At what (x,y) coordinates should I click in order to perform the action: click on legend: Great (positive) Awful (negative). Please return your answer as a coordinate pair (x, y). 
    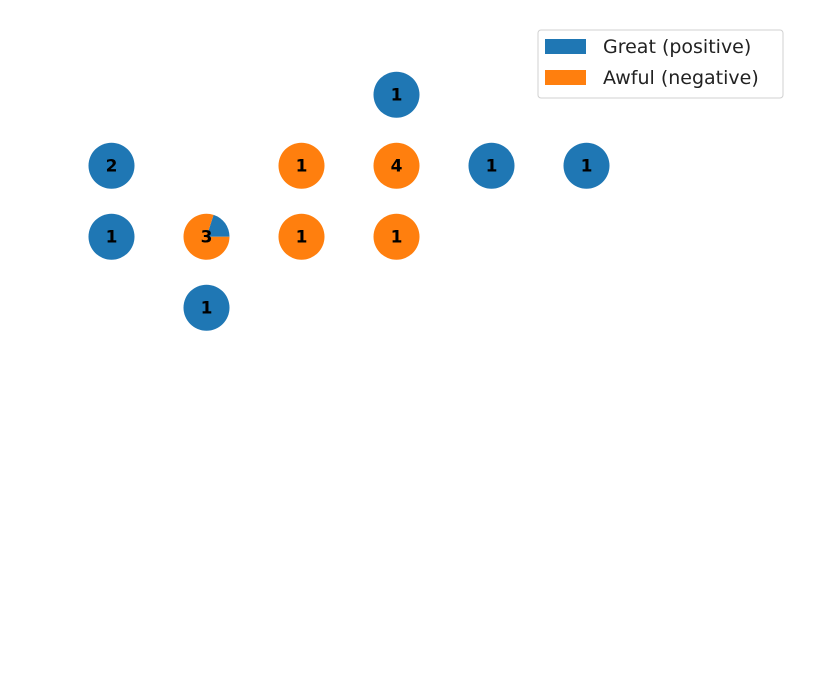
    Looking at the image, I should click on (660, 64).